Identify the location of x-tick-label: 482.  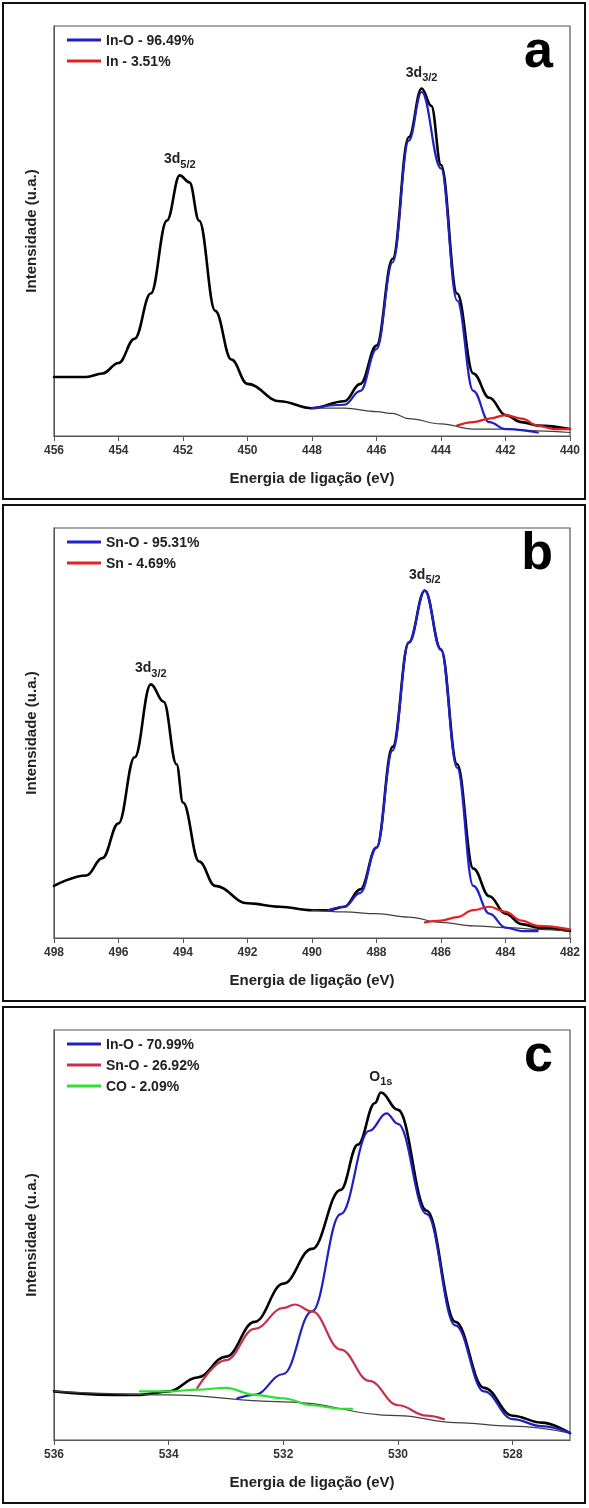
(570, 952).